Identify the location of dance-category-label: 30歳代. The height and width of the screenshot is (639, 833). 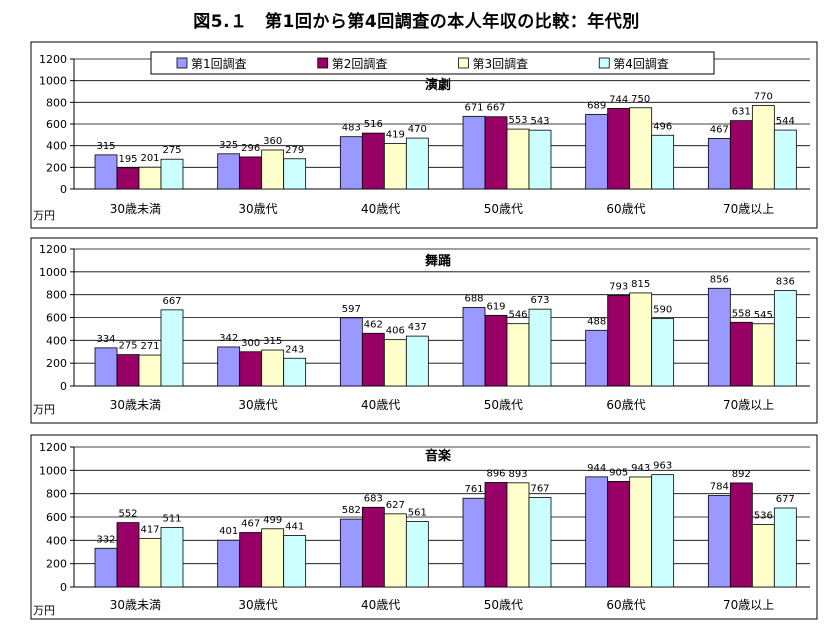
(257, 405).